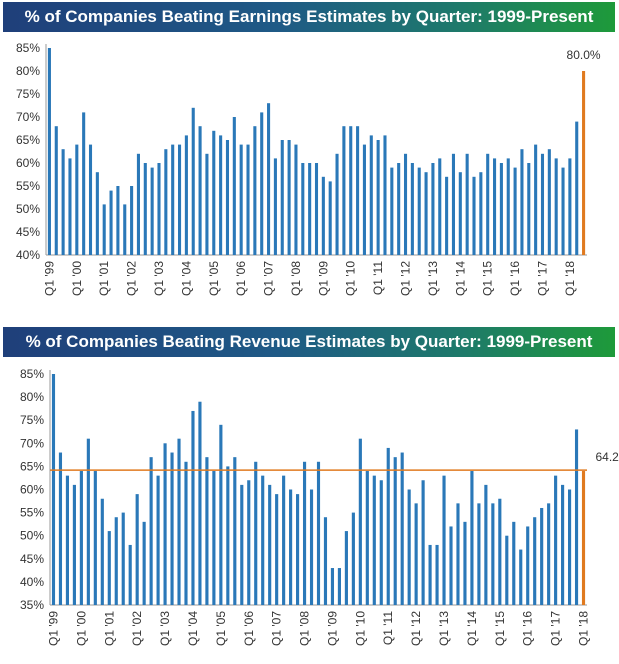 The width and height of the screenshot is (619, 664). Describe the element at coordinates (556, 628) in the screenshot. I see `x-tick-label: Q1 '17` at that location.